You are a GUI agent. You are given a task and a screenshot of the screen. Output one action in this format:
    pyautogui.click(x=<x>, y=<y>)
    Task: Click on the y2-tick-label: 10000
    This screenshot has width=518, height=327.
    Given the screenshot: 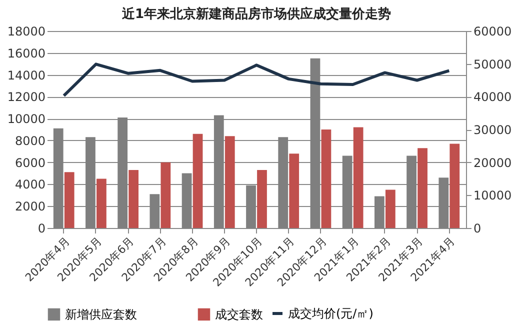 What is the action you would take?
    pyautogui.click(x=493, y=195)
    